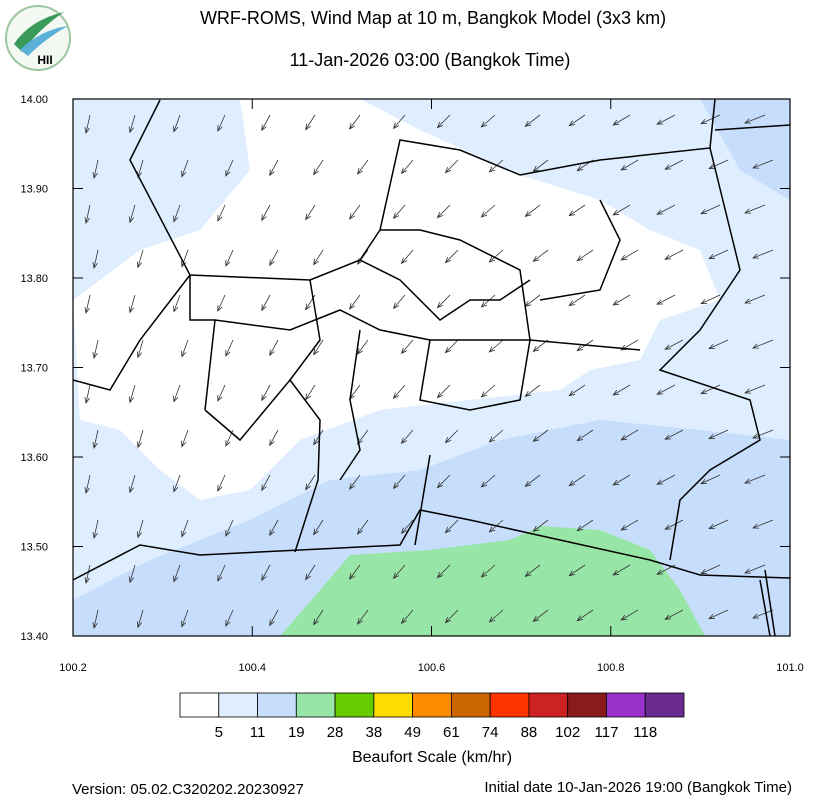 The height and width of the screenshot is (805, 816). I want to click on logo-text: HII, so click(44, 60).